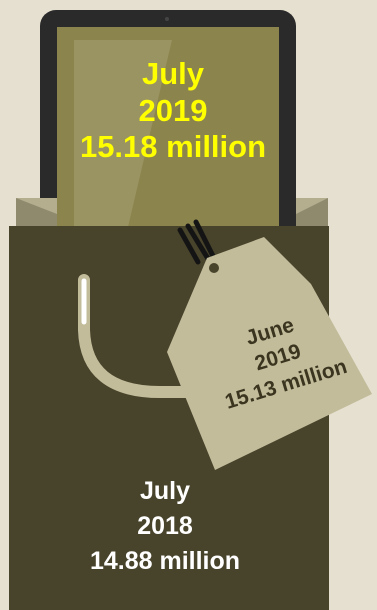 The image size is (377, 610). I want to click on bag-value: 14.88 million, so click(165, 561).